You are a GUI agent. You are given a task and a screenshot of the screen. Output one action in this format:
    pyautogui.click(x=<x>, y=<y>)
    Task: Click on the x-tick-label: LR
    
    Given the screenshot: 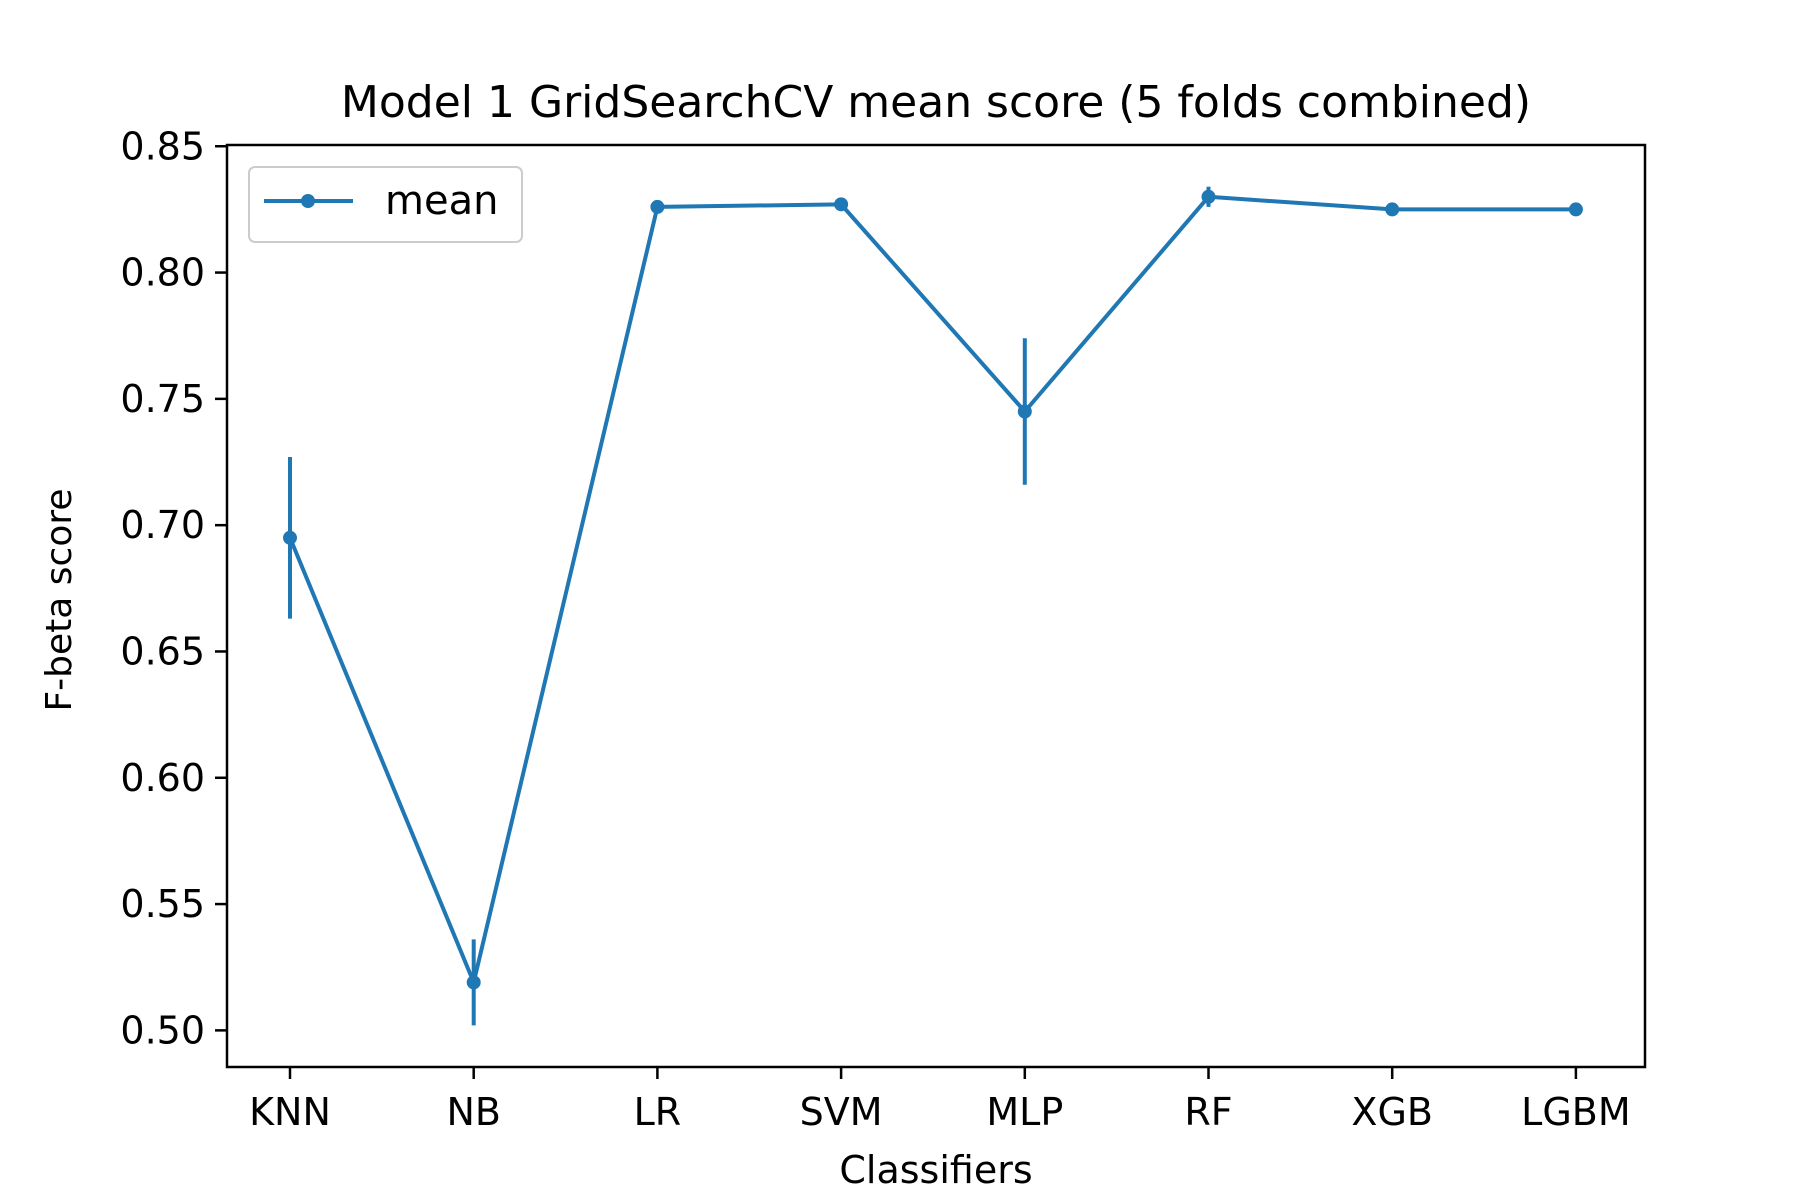 What is the action you would take?
    pyautogui.click(x=658, y=1112)
    